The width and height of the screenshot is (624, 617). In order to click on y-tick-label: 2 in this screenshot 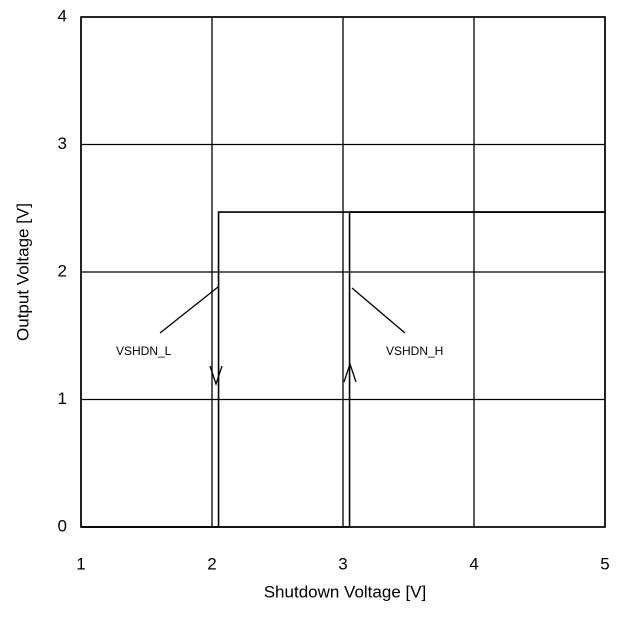, I will do `click(62, 270)`.